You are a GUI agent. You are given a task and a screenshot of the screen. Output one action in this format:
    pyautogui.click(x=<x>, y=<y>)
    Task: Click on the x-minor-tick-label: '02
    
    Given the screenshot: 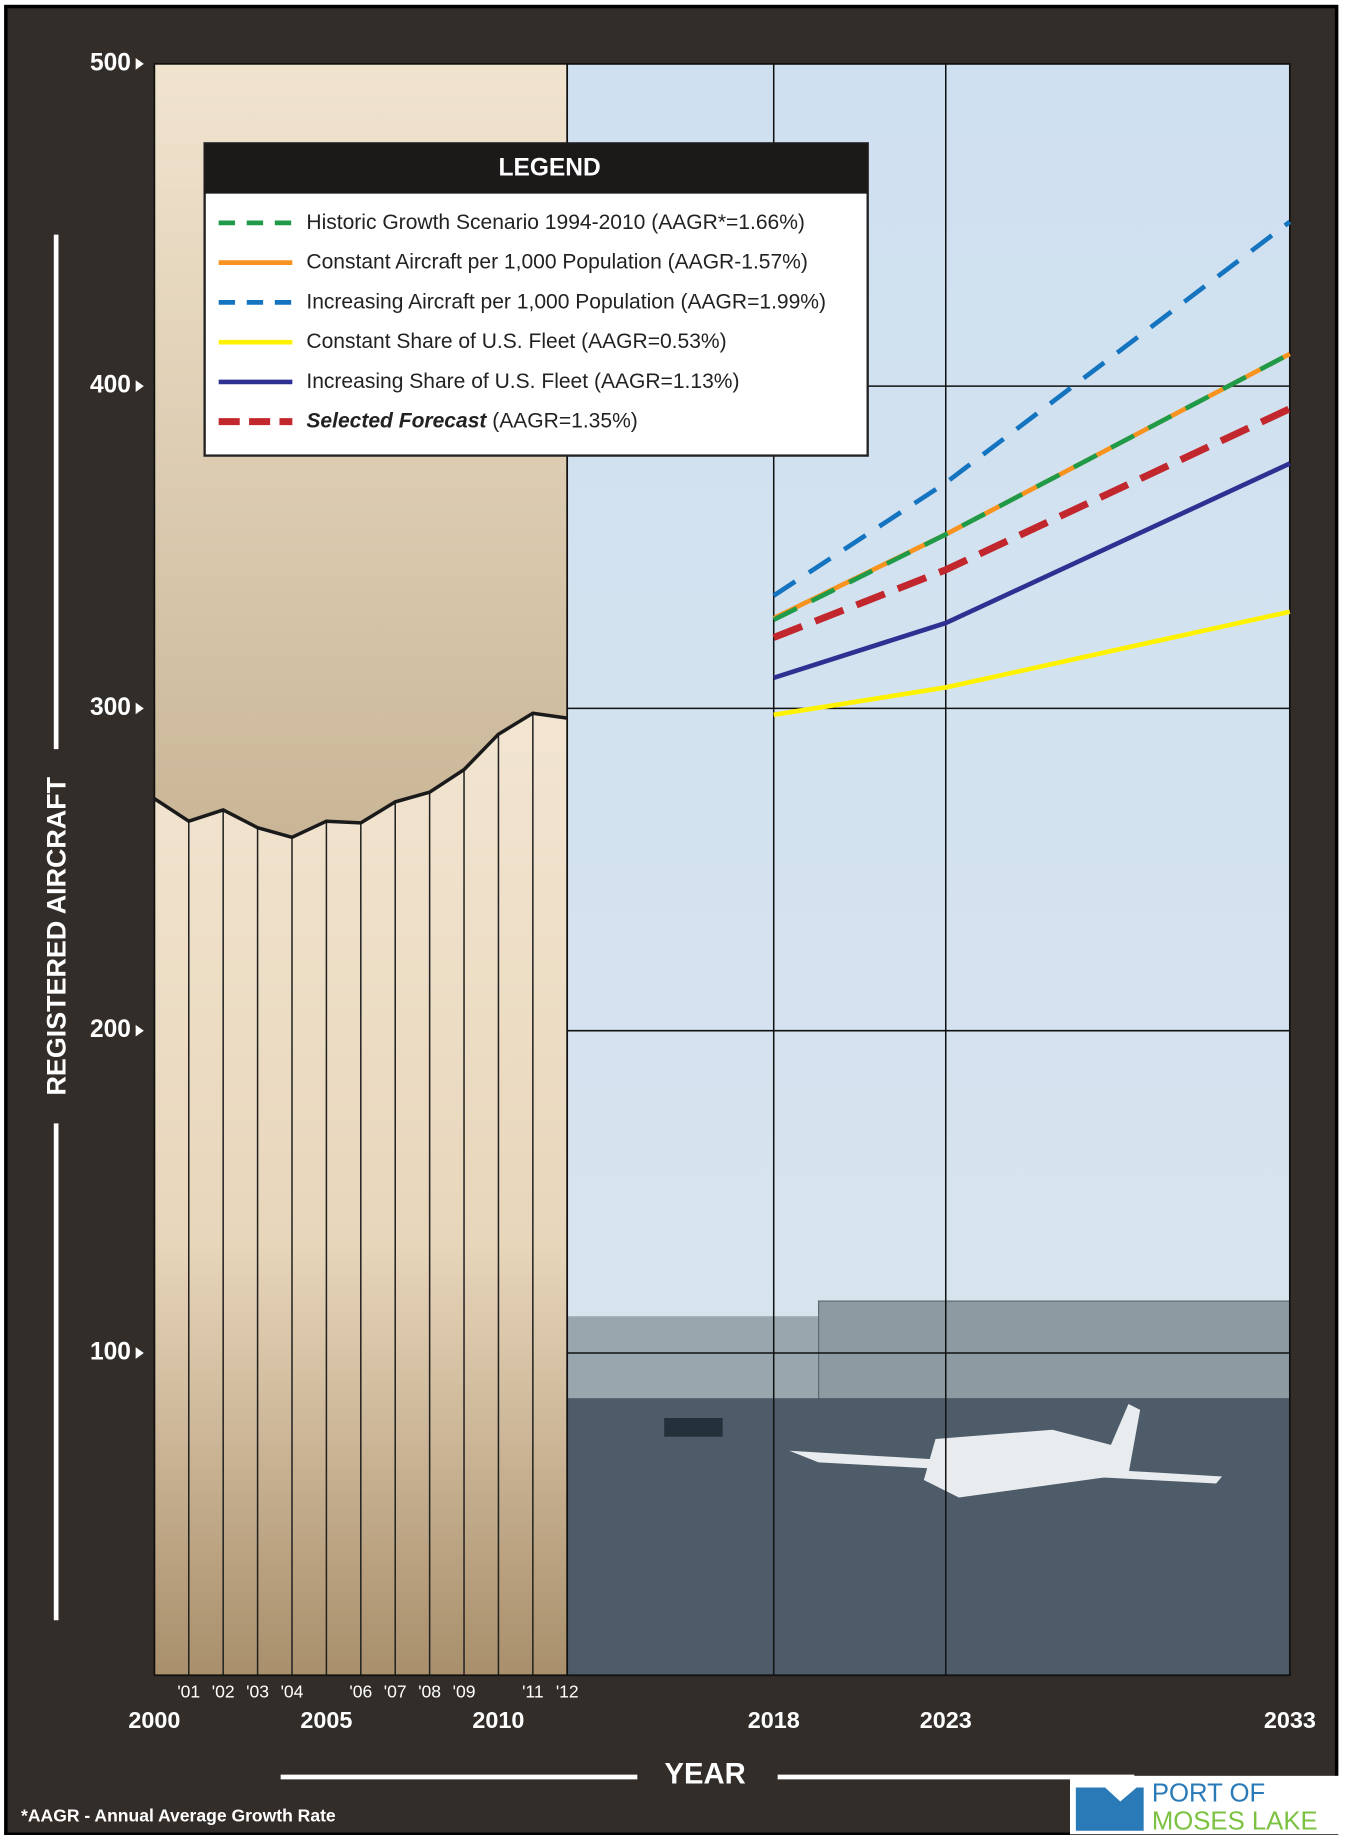 What is the action you would take?
    pyautogui.click(x=223, y=1691)
    